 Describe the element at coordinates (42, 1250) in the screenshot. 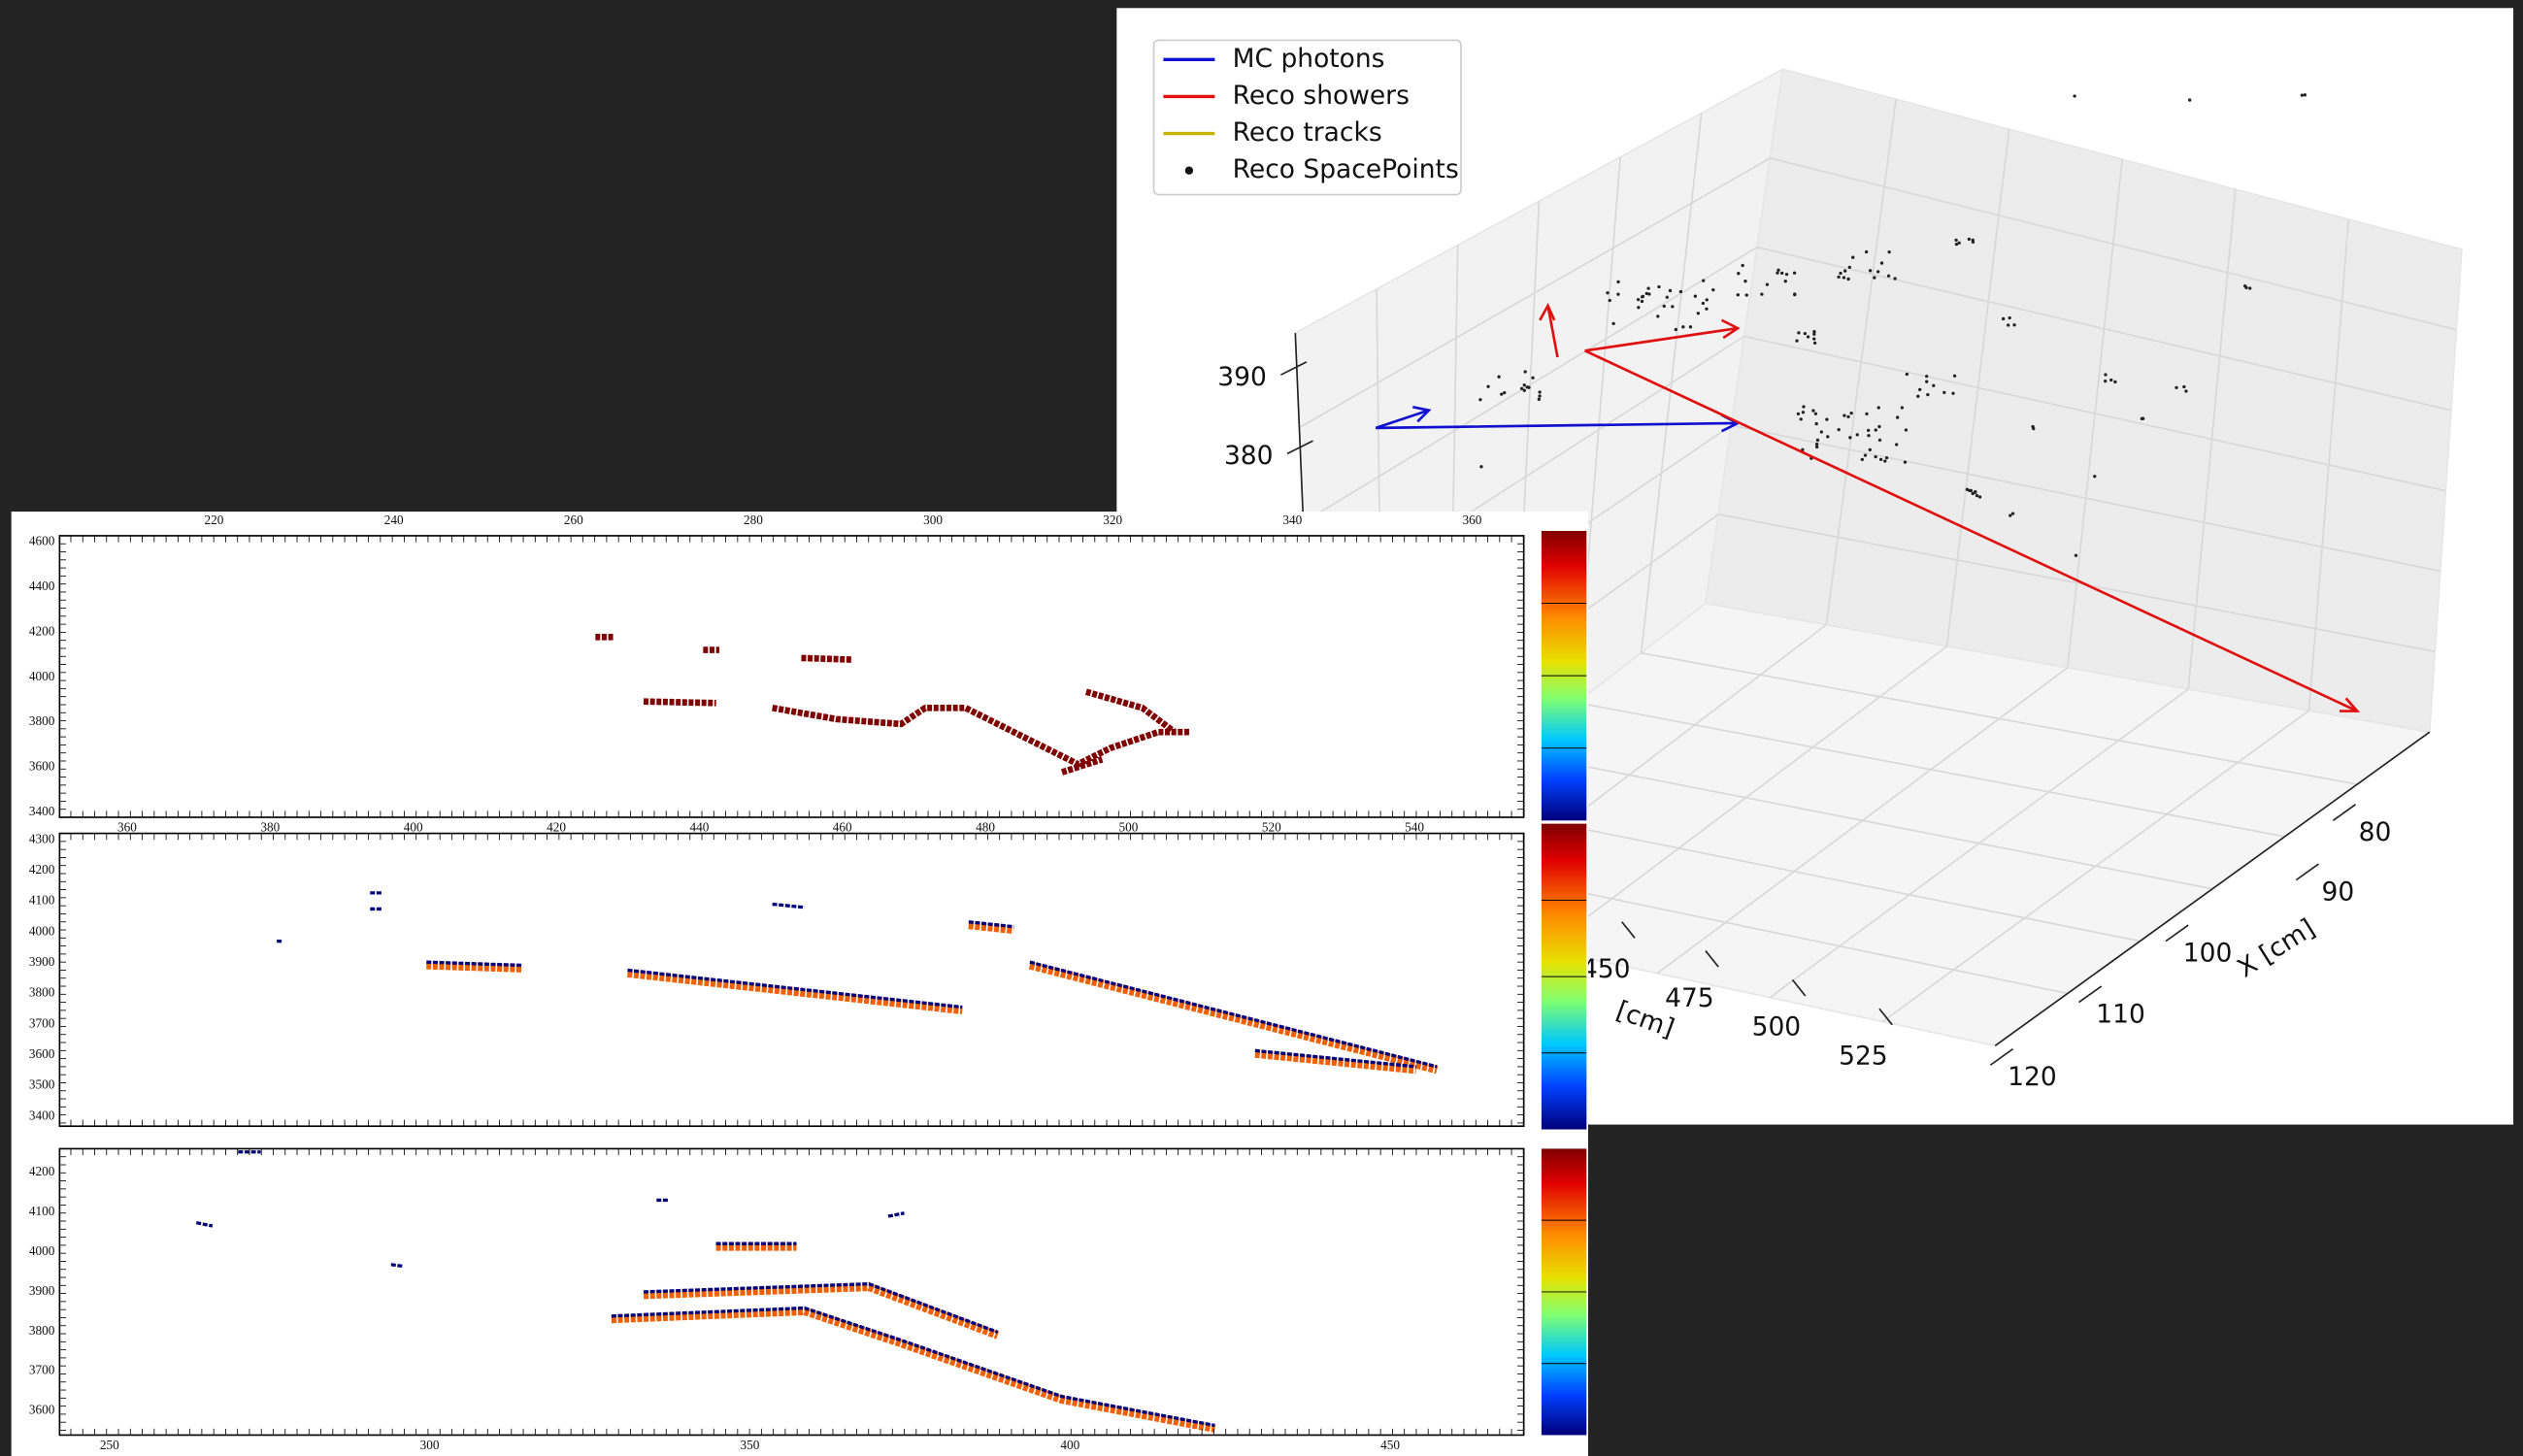

I see `y-tick-label: 4000` at that location.